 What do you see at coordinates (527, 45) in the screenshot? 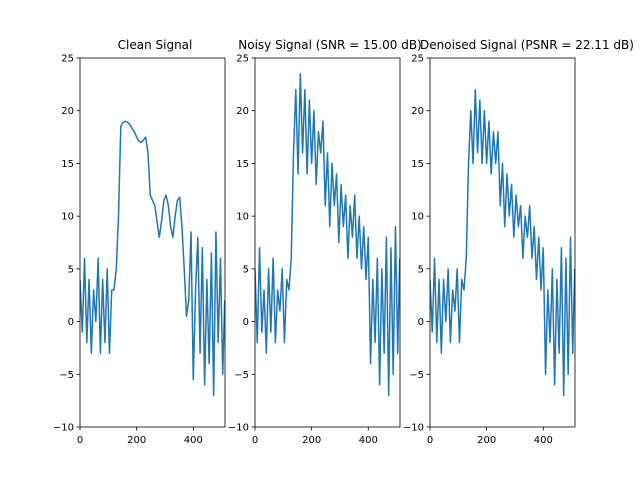
I see `subplot-title-3: Denoised Signal (PSNR = 22.11 dB)` at bounding box center [527, 45].